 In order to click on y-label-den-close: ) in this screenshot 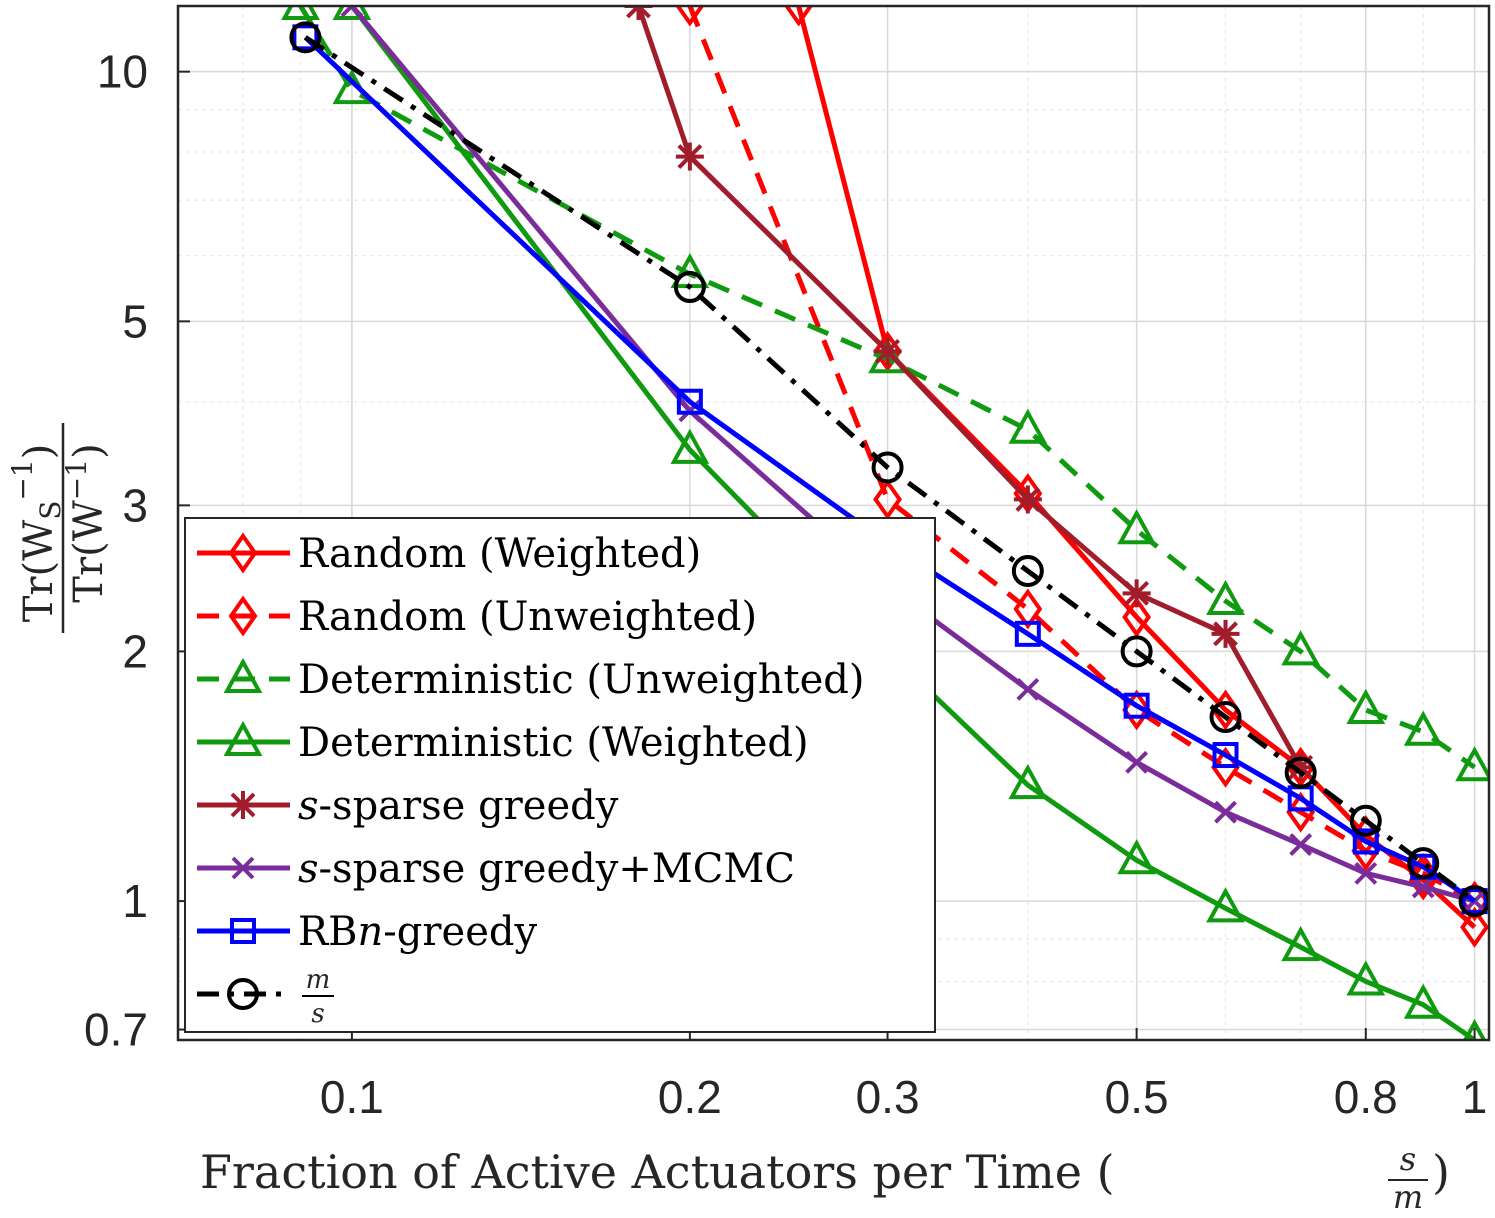, I will do `click(89, 451)`.